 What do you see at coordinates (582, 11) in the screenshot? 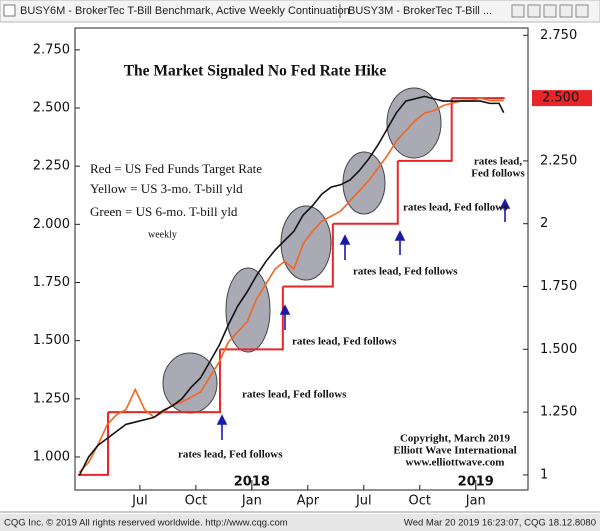
I see `button-close` at bounding box center [582, 11].